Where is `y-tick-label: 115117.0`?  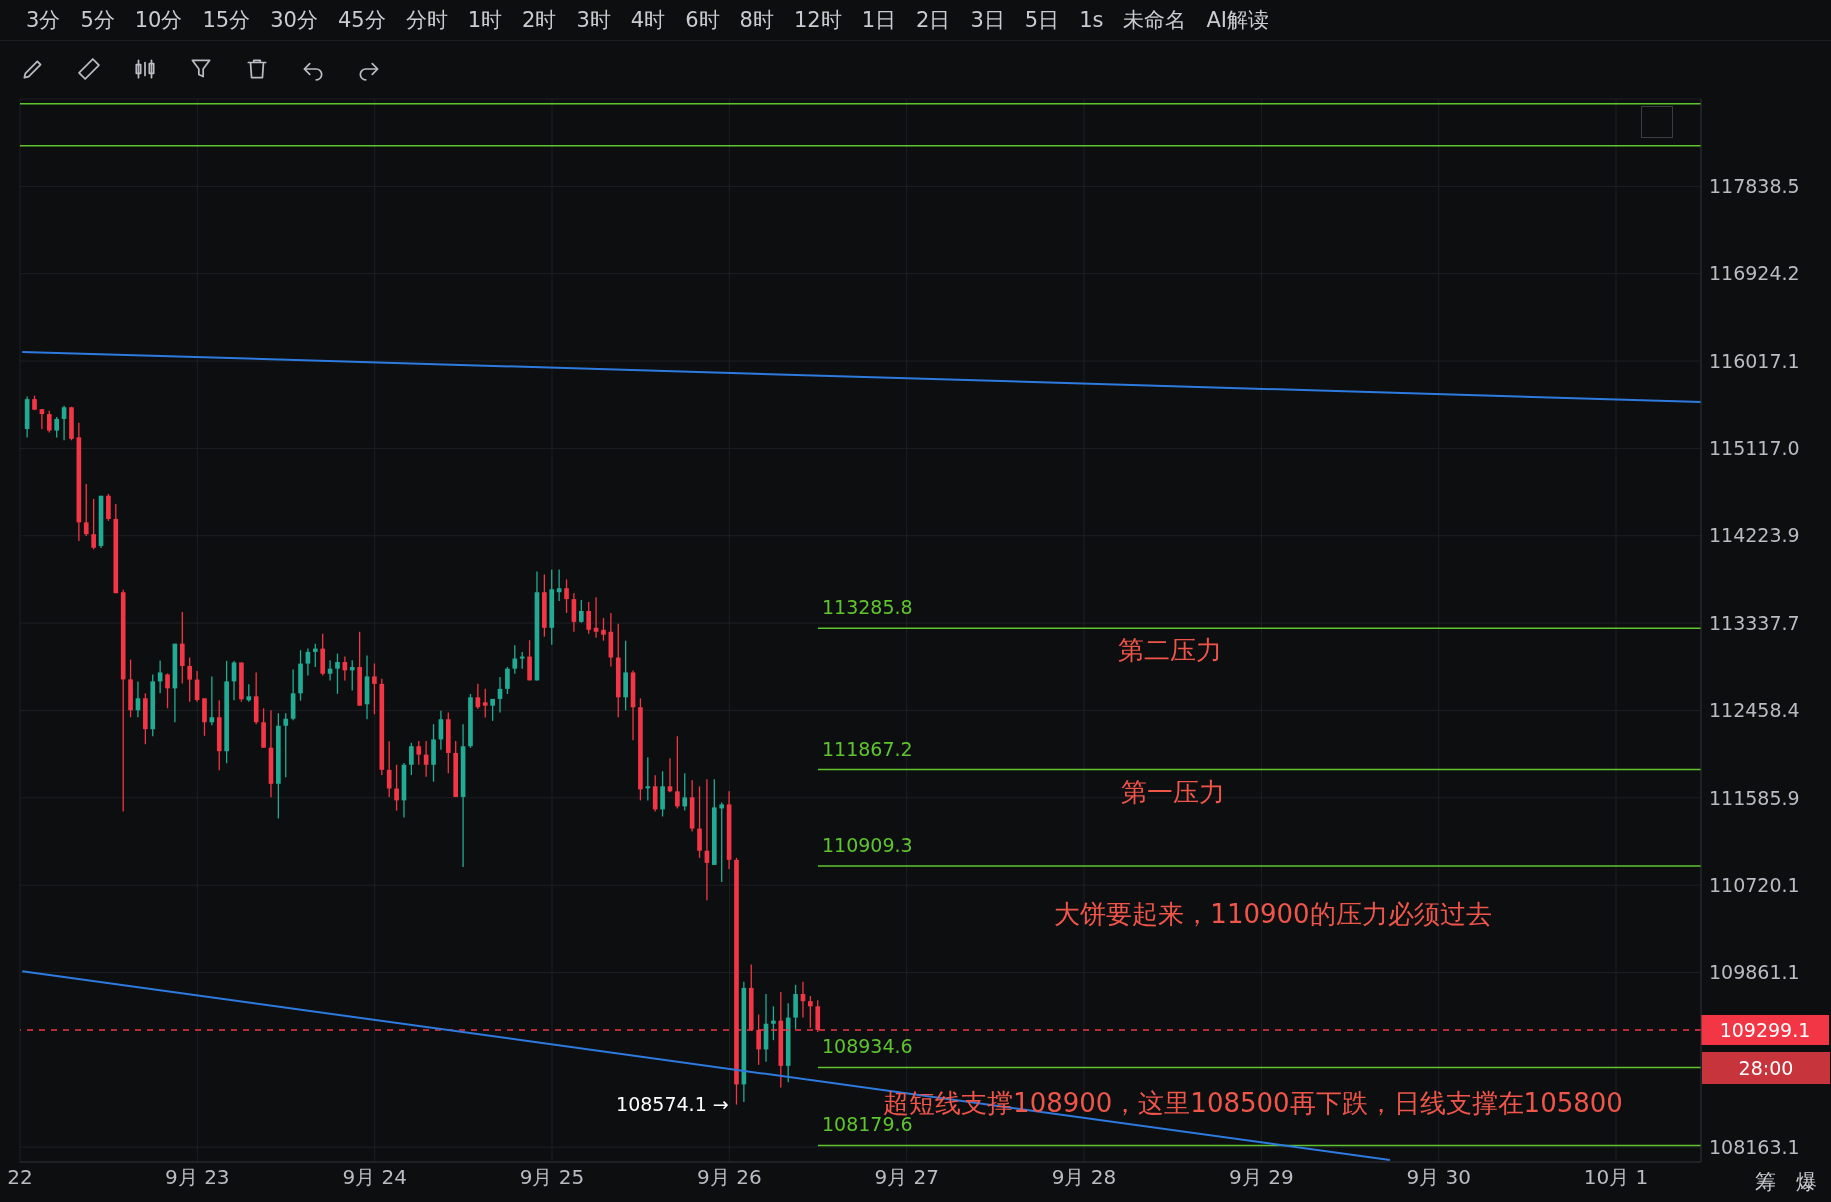 y-tick-label: 115117.0 is located at coordinates (1754, 448).